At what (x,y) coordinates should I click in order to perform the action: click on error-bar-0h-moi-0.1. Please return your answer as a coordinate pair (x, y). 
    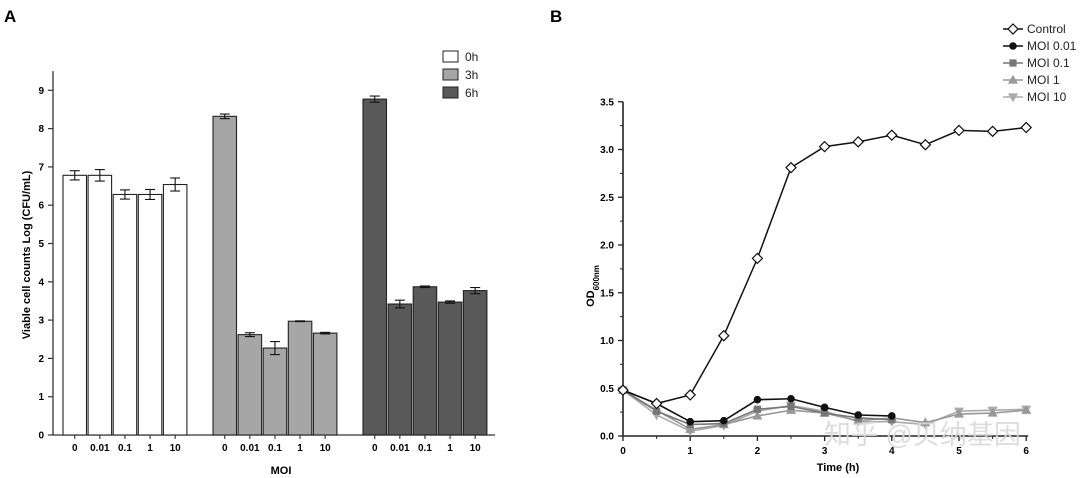
    Looking at the image, I should click on (124, 194).